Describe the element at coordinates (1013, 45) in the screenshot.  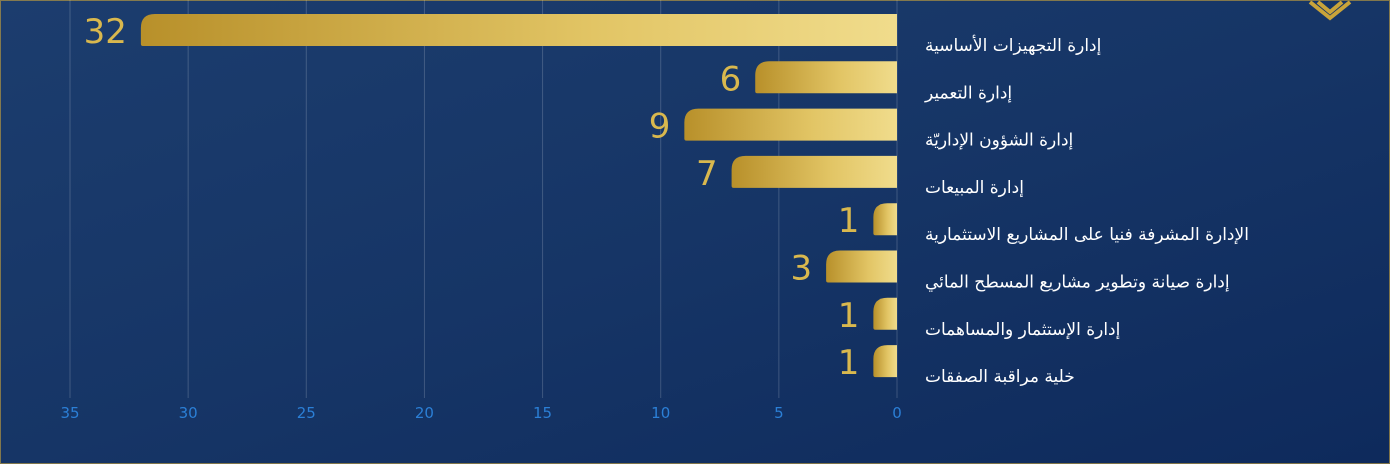
I see `category-label: إدارة التجهيزات الأساسية` at that location.